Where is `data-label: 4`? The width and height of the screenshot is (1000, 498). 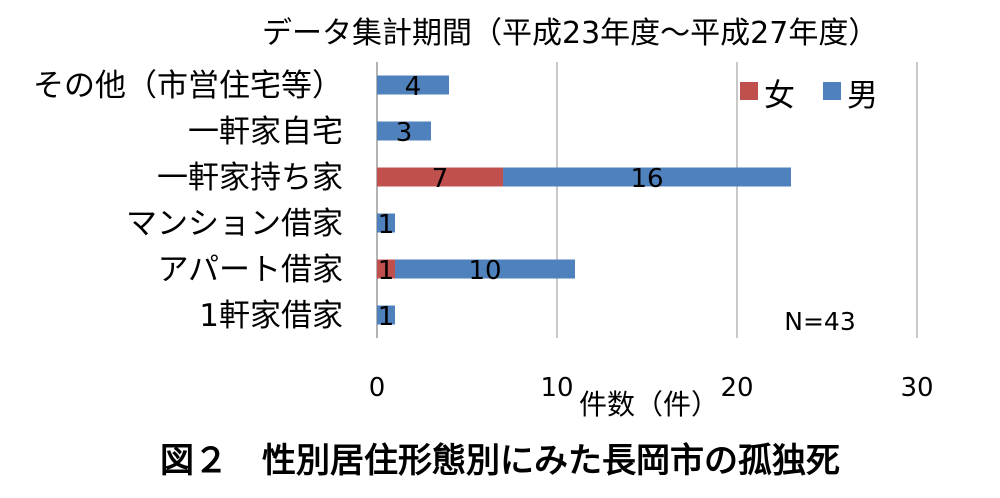 data-label: 4 is located at coordinates (413, 87).